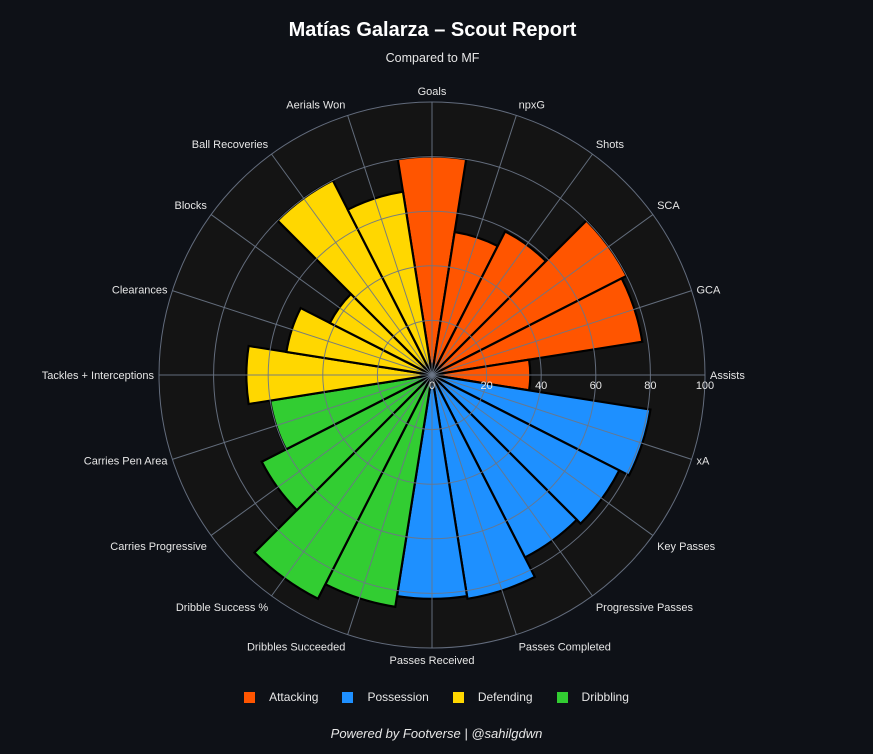 This screenshot has height=754, width=873. What do you see at coordinates (315, 106) in the screenshot?
I see `category-label: Aerials Won` at bounding box center [315, 106].